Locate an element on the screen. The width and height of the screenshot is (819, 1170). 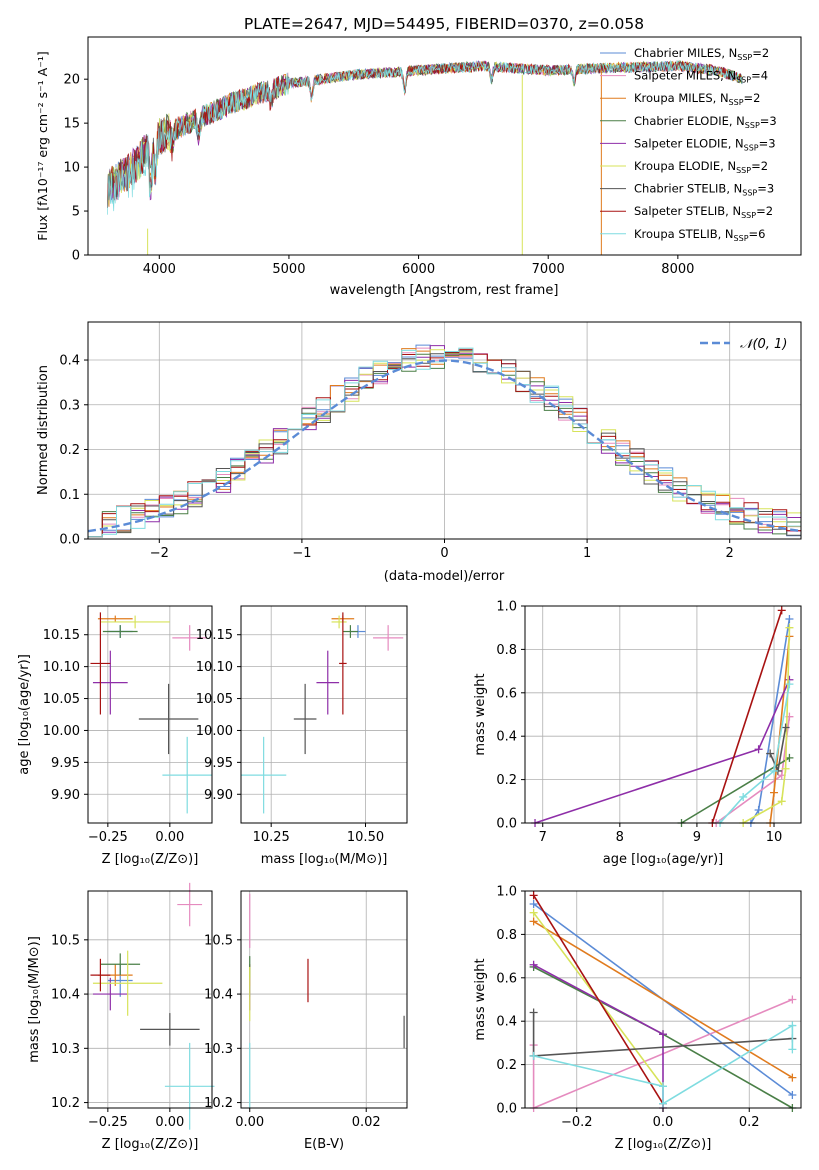
x-tick-label: 9 is located at coordinates (697, 837).